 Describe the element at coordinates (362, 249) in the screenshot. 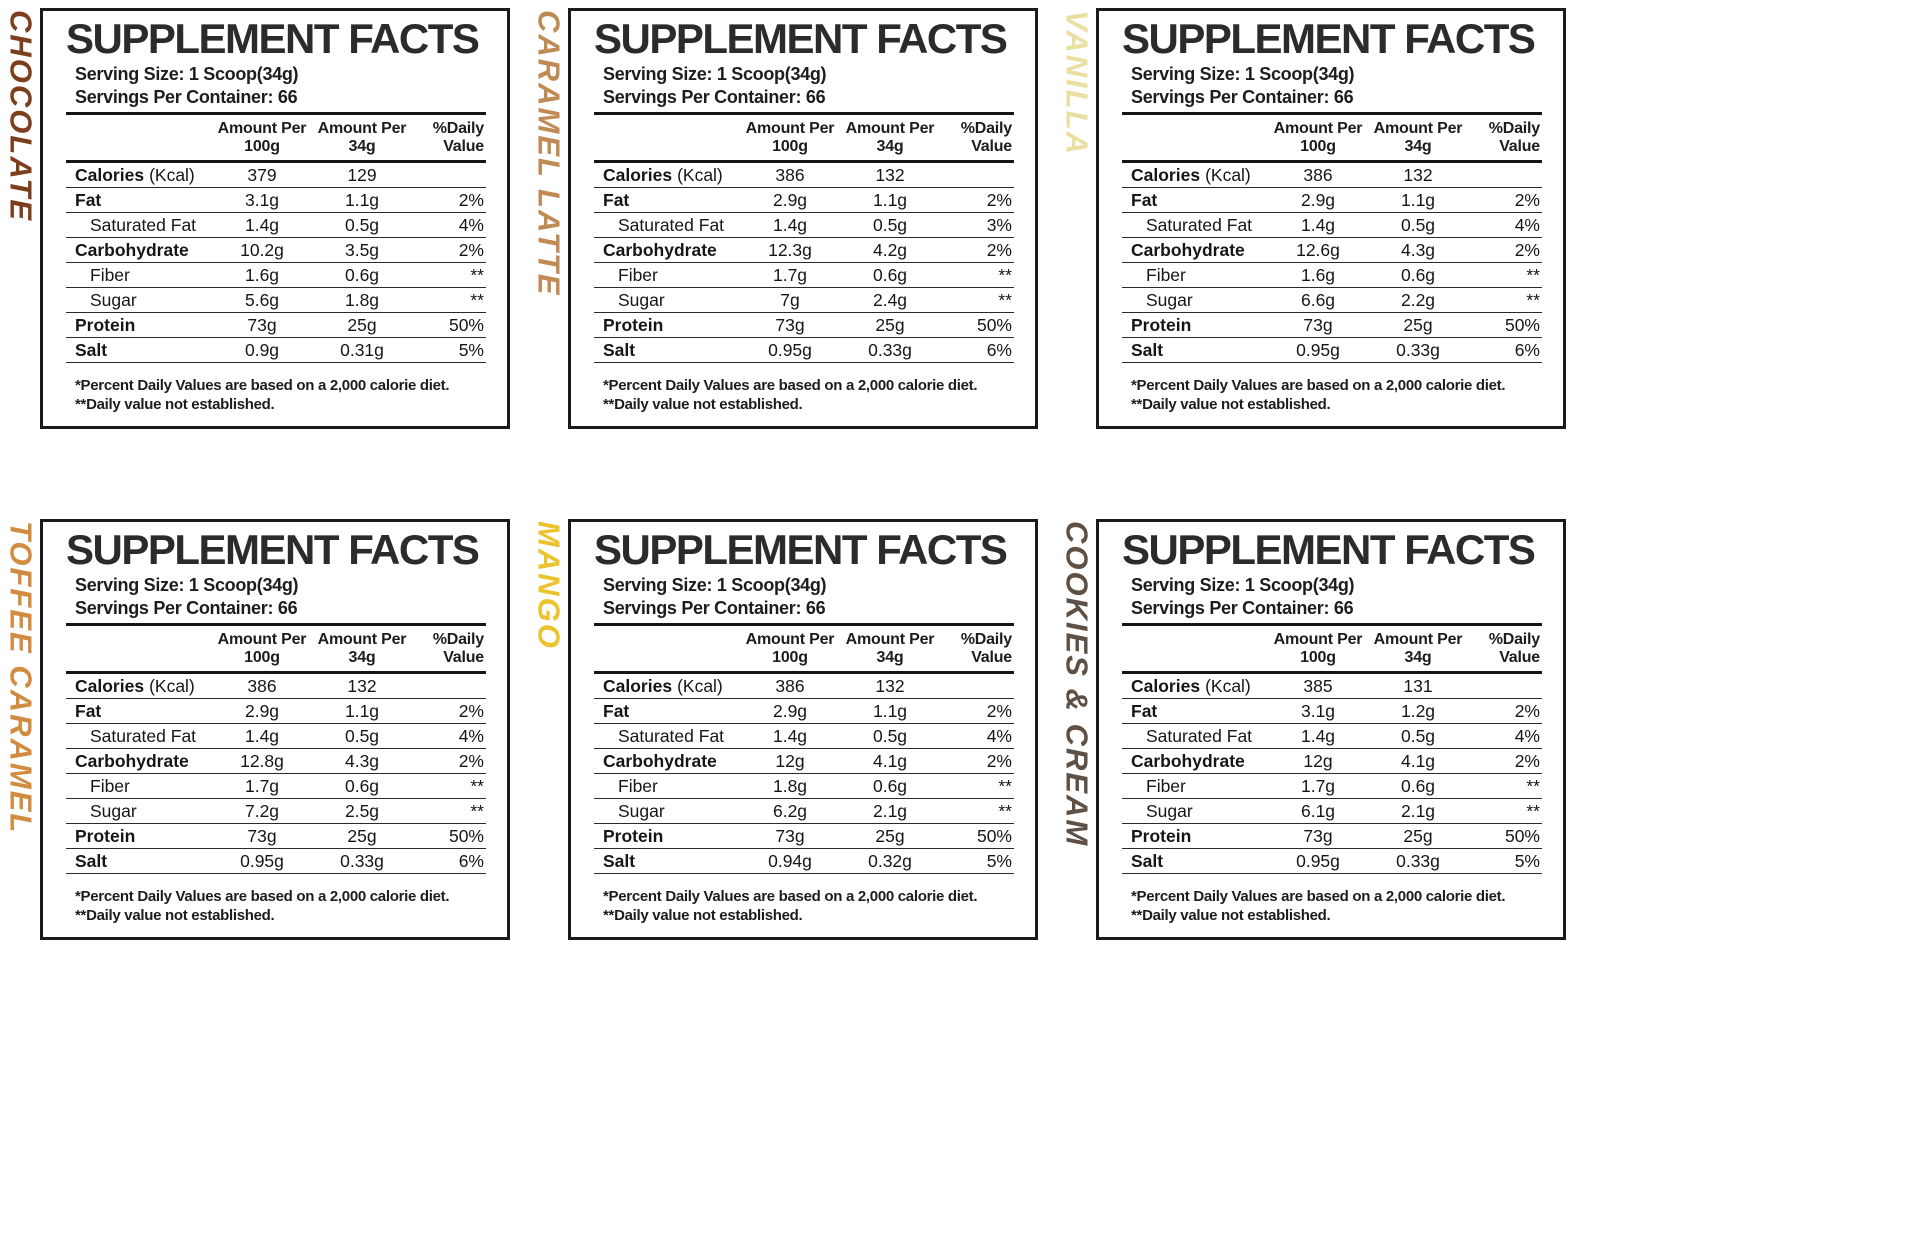

I see `amount-per-34g-value: 3.5g` at that location.